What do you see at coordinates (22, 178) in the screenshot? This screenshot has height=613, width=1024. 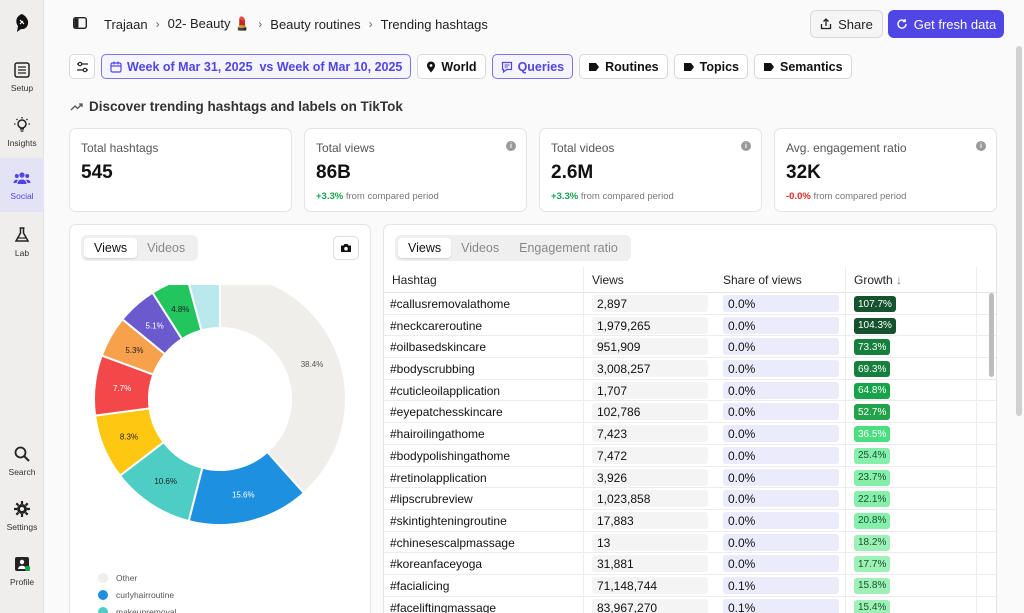 I see `people-icon` at bounding box center [22, 178].